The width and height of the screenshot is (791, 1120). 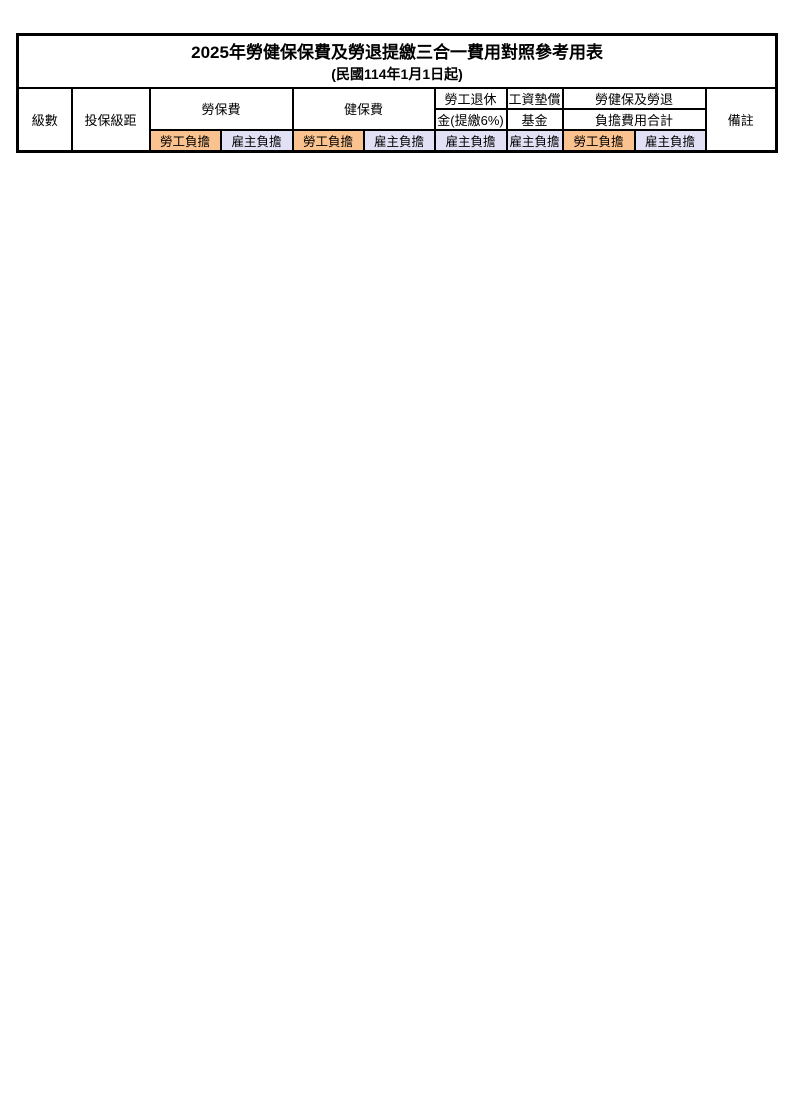 I want to click on header-row-3: 勞工負擔 雇主負擔 勞工負擔 雇主負擔 雇主負擔 雇主負擔 勞工負擔 雇主負擔, so click(x=397, y=140).